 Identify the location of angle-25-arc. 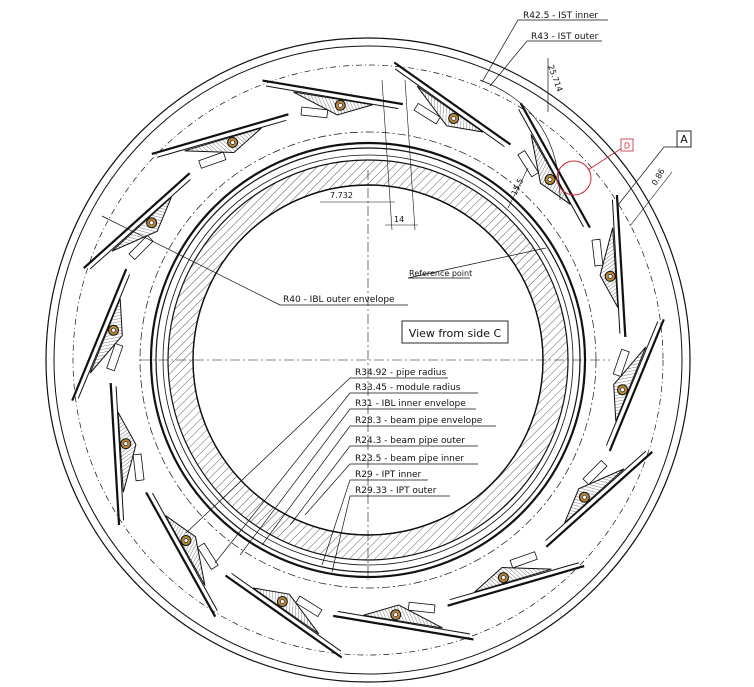
(520, 140).